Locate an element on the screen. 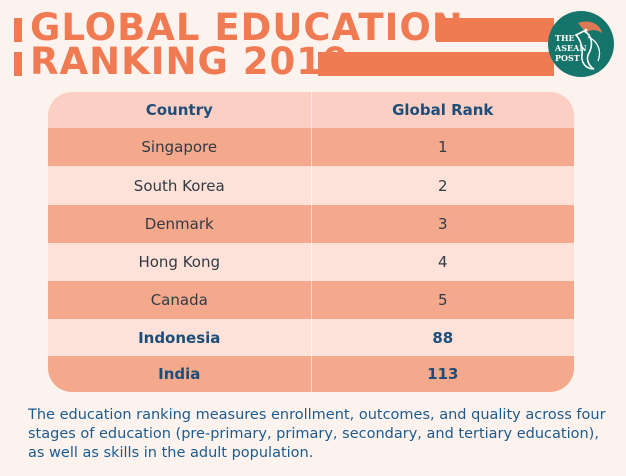 This screenshot has height=476, width=626. table-row: India 113 is located at coordinates (311, 374).